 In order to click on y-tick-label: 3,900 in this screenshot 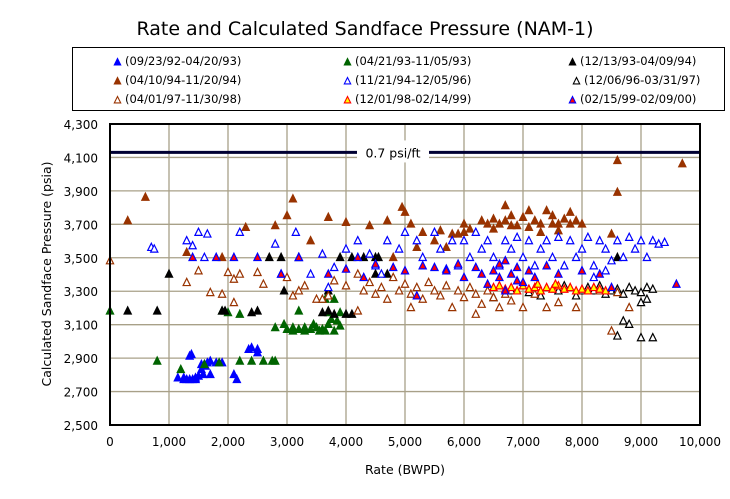, I will do `click(81, 192)`.